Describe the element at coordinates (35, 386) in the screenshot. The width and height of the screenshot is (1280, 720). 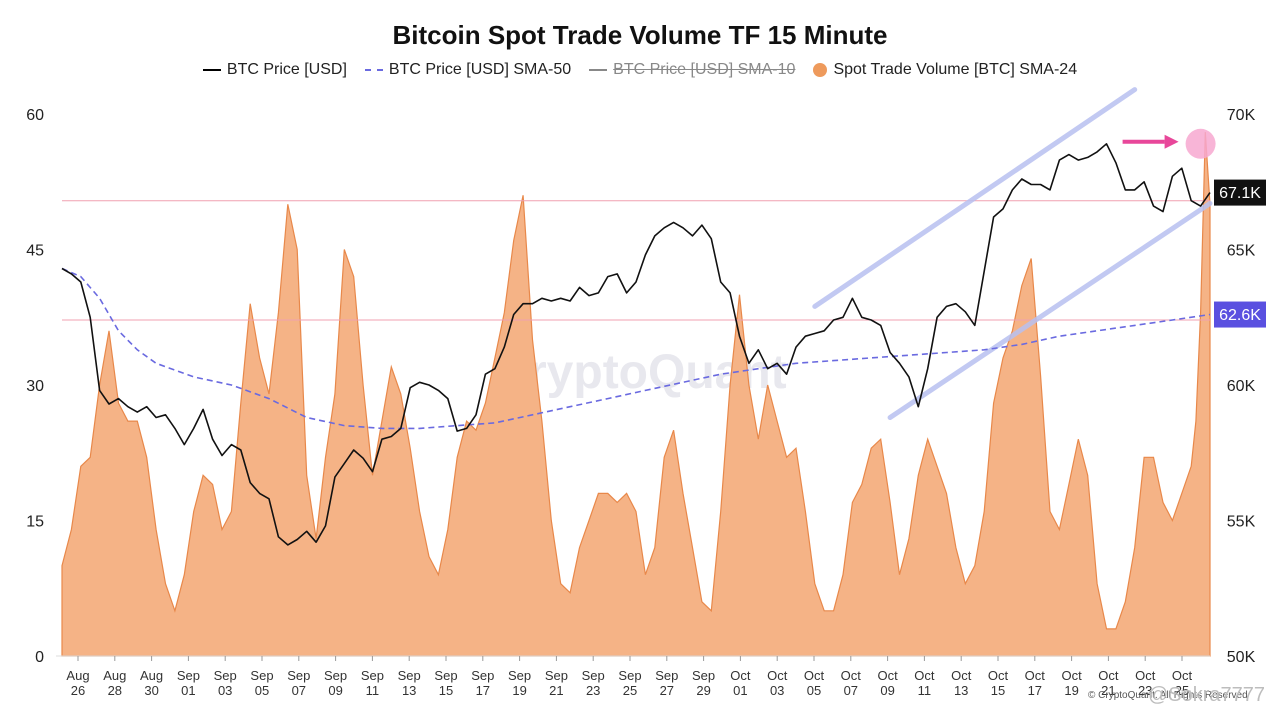
I see `left-axis-tick-label: 30` at that location.